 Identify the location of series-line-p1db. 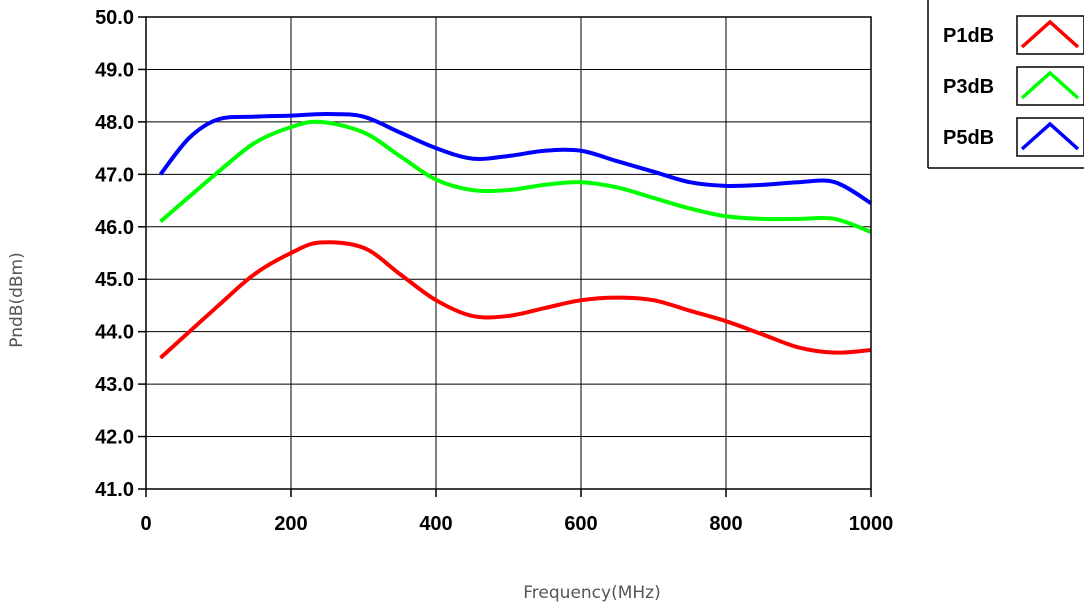
(515, 300).